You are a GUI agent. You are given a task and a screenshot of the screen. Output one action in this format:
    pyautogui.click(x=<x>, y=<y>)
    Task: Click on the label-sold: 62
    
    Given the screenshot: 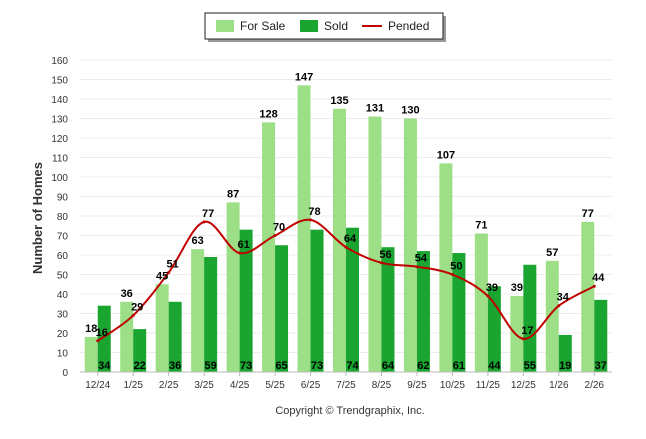 What is the action you would take?
    pyautogui.click(x=423, y=366)
    